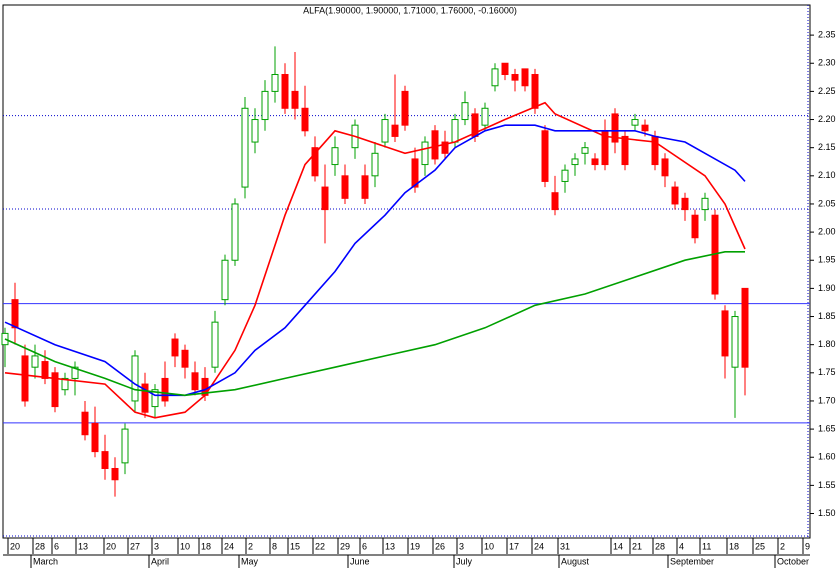  Describe the element at coordinates (827, 513) in the screenshot. I see `y-tick-label: 1.50` at that location.